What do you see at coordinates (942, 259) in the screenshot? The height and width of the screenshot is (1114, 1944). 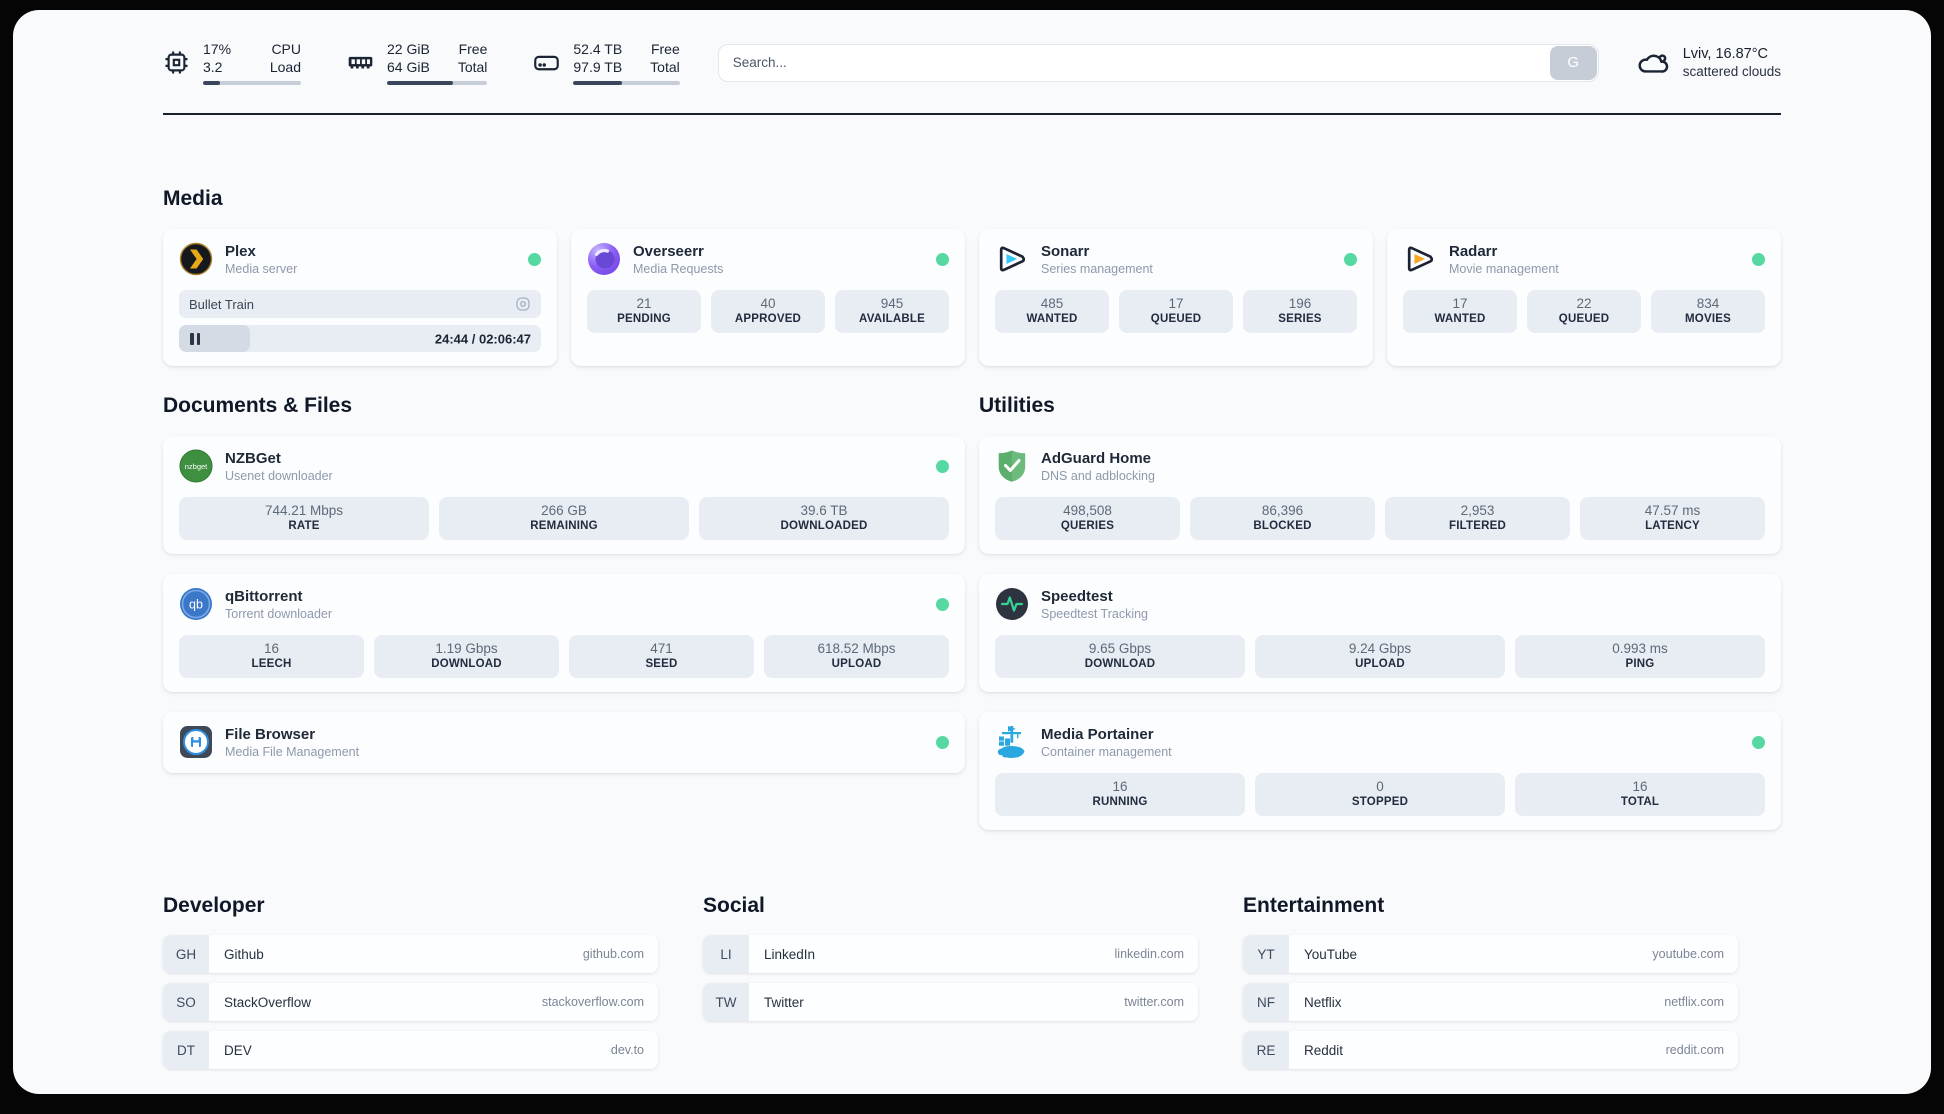 I see `overseerr-status-dot` at bounding box center [942, 259].